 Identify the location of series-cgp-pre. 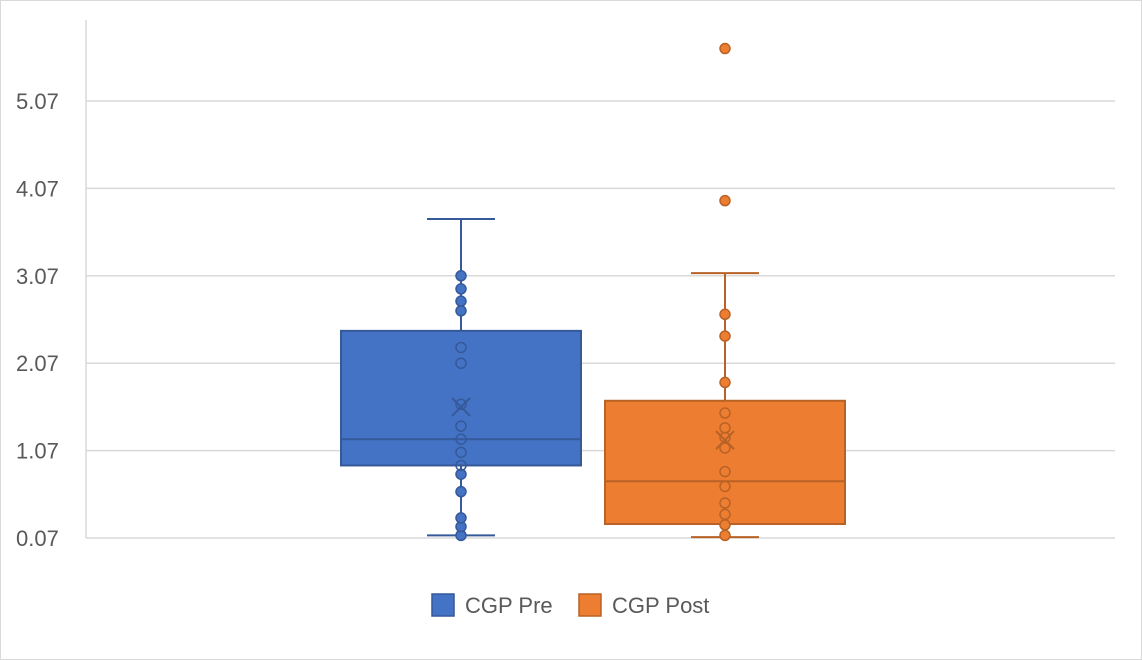
(461, 379).